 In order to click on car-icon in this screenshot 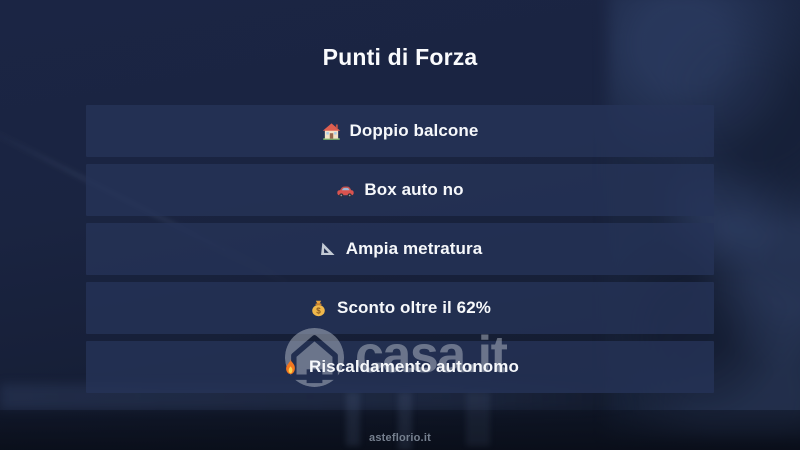, I will do `click(345, 190)`.